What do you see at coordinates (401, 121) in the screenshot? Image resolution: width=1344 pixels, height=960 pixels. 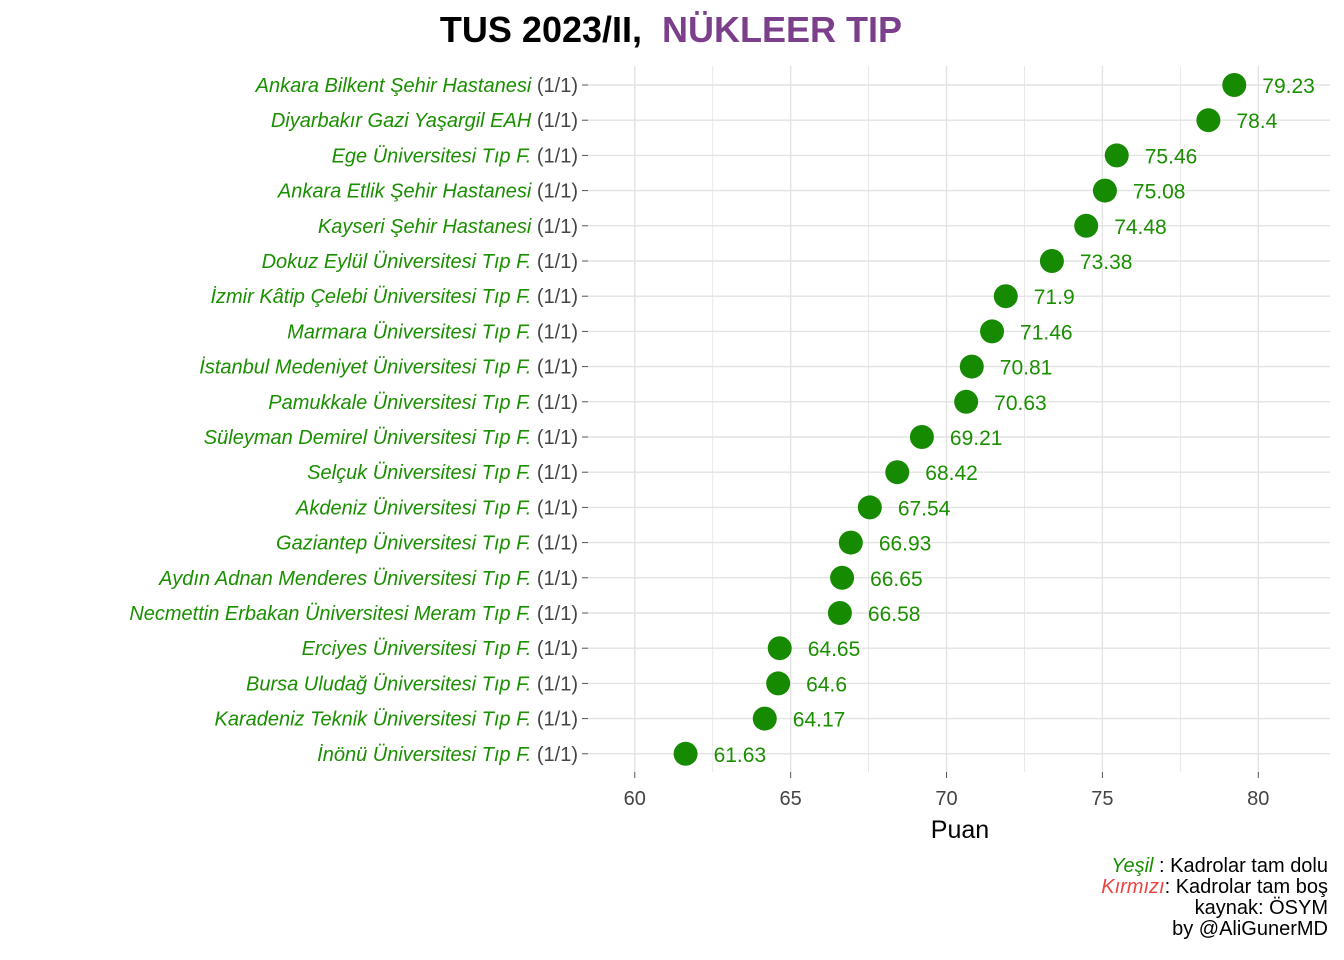 I see `program-name: Diyarbakır Gazi Yaşargil EAH` at bounding box center [401, 121].